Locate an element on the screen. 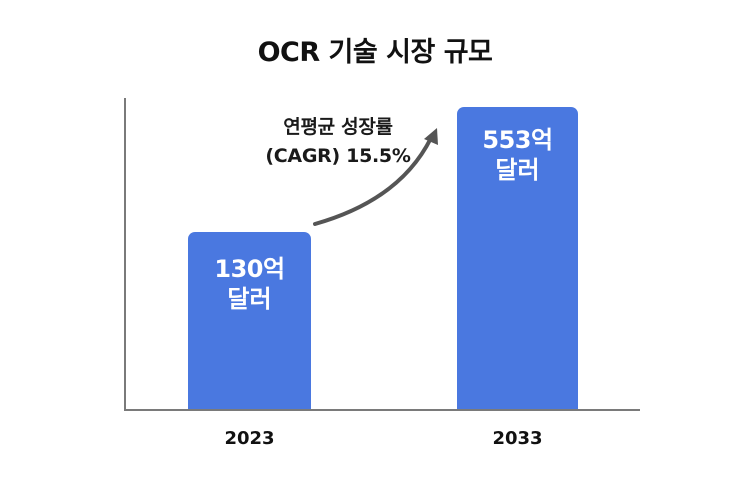  x-tick-label-2033: 2033 is located at coordinates (517, 438).